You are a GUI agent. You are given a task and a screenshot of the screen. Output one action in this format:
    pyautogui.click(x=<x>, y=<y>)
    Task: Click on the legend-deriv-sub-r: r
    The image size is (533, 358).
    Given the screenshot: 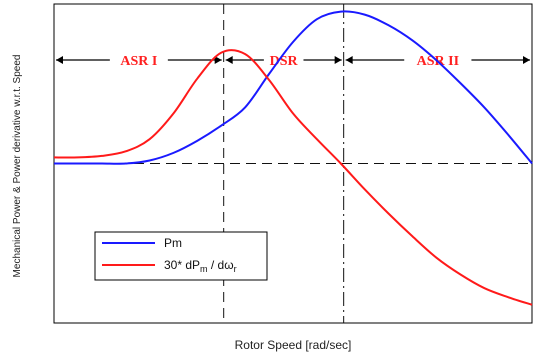 What is the action you would take?
    pyautogui.click(x=235, y=269)
    